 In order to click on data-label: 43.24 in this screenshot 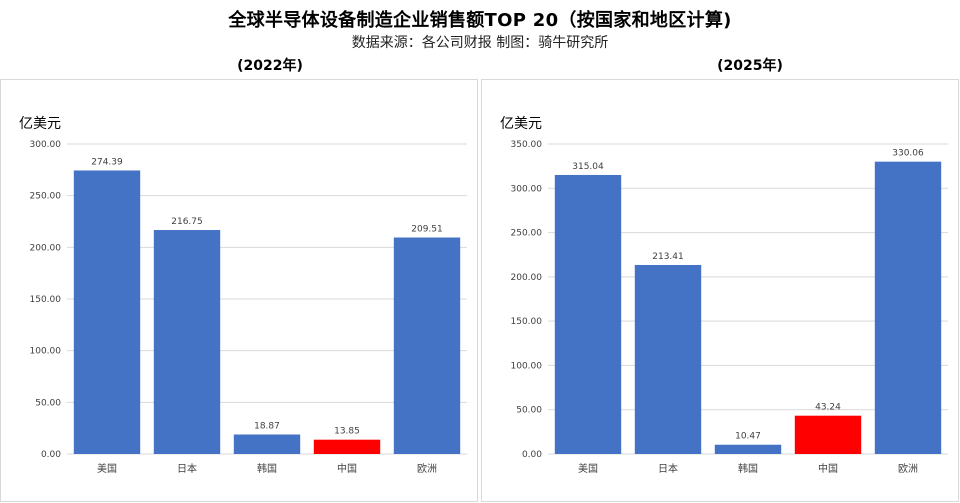, I will do `click(828, 408)`.